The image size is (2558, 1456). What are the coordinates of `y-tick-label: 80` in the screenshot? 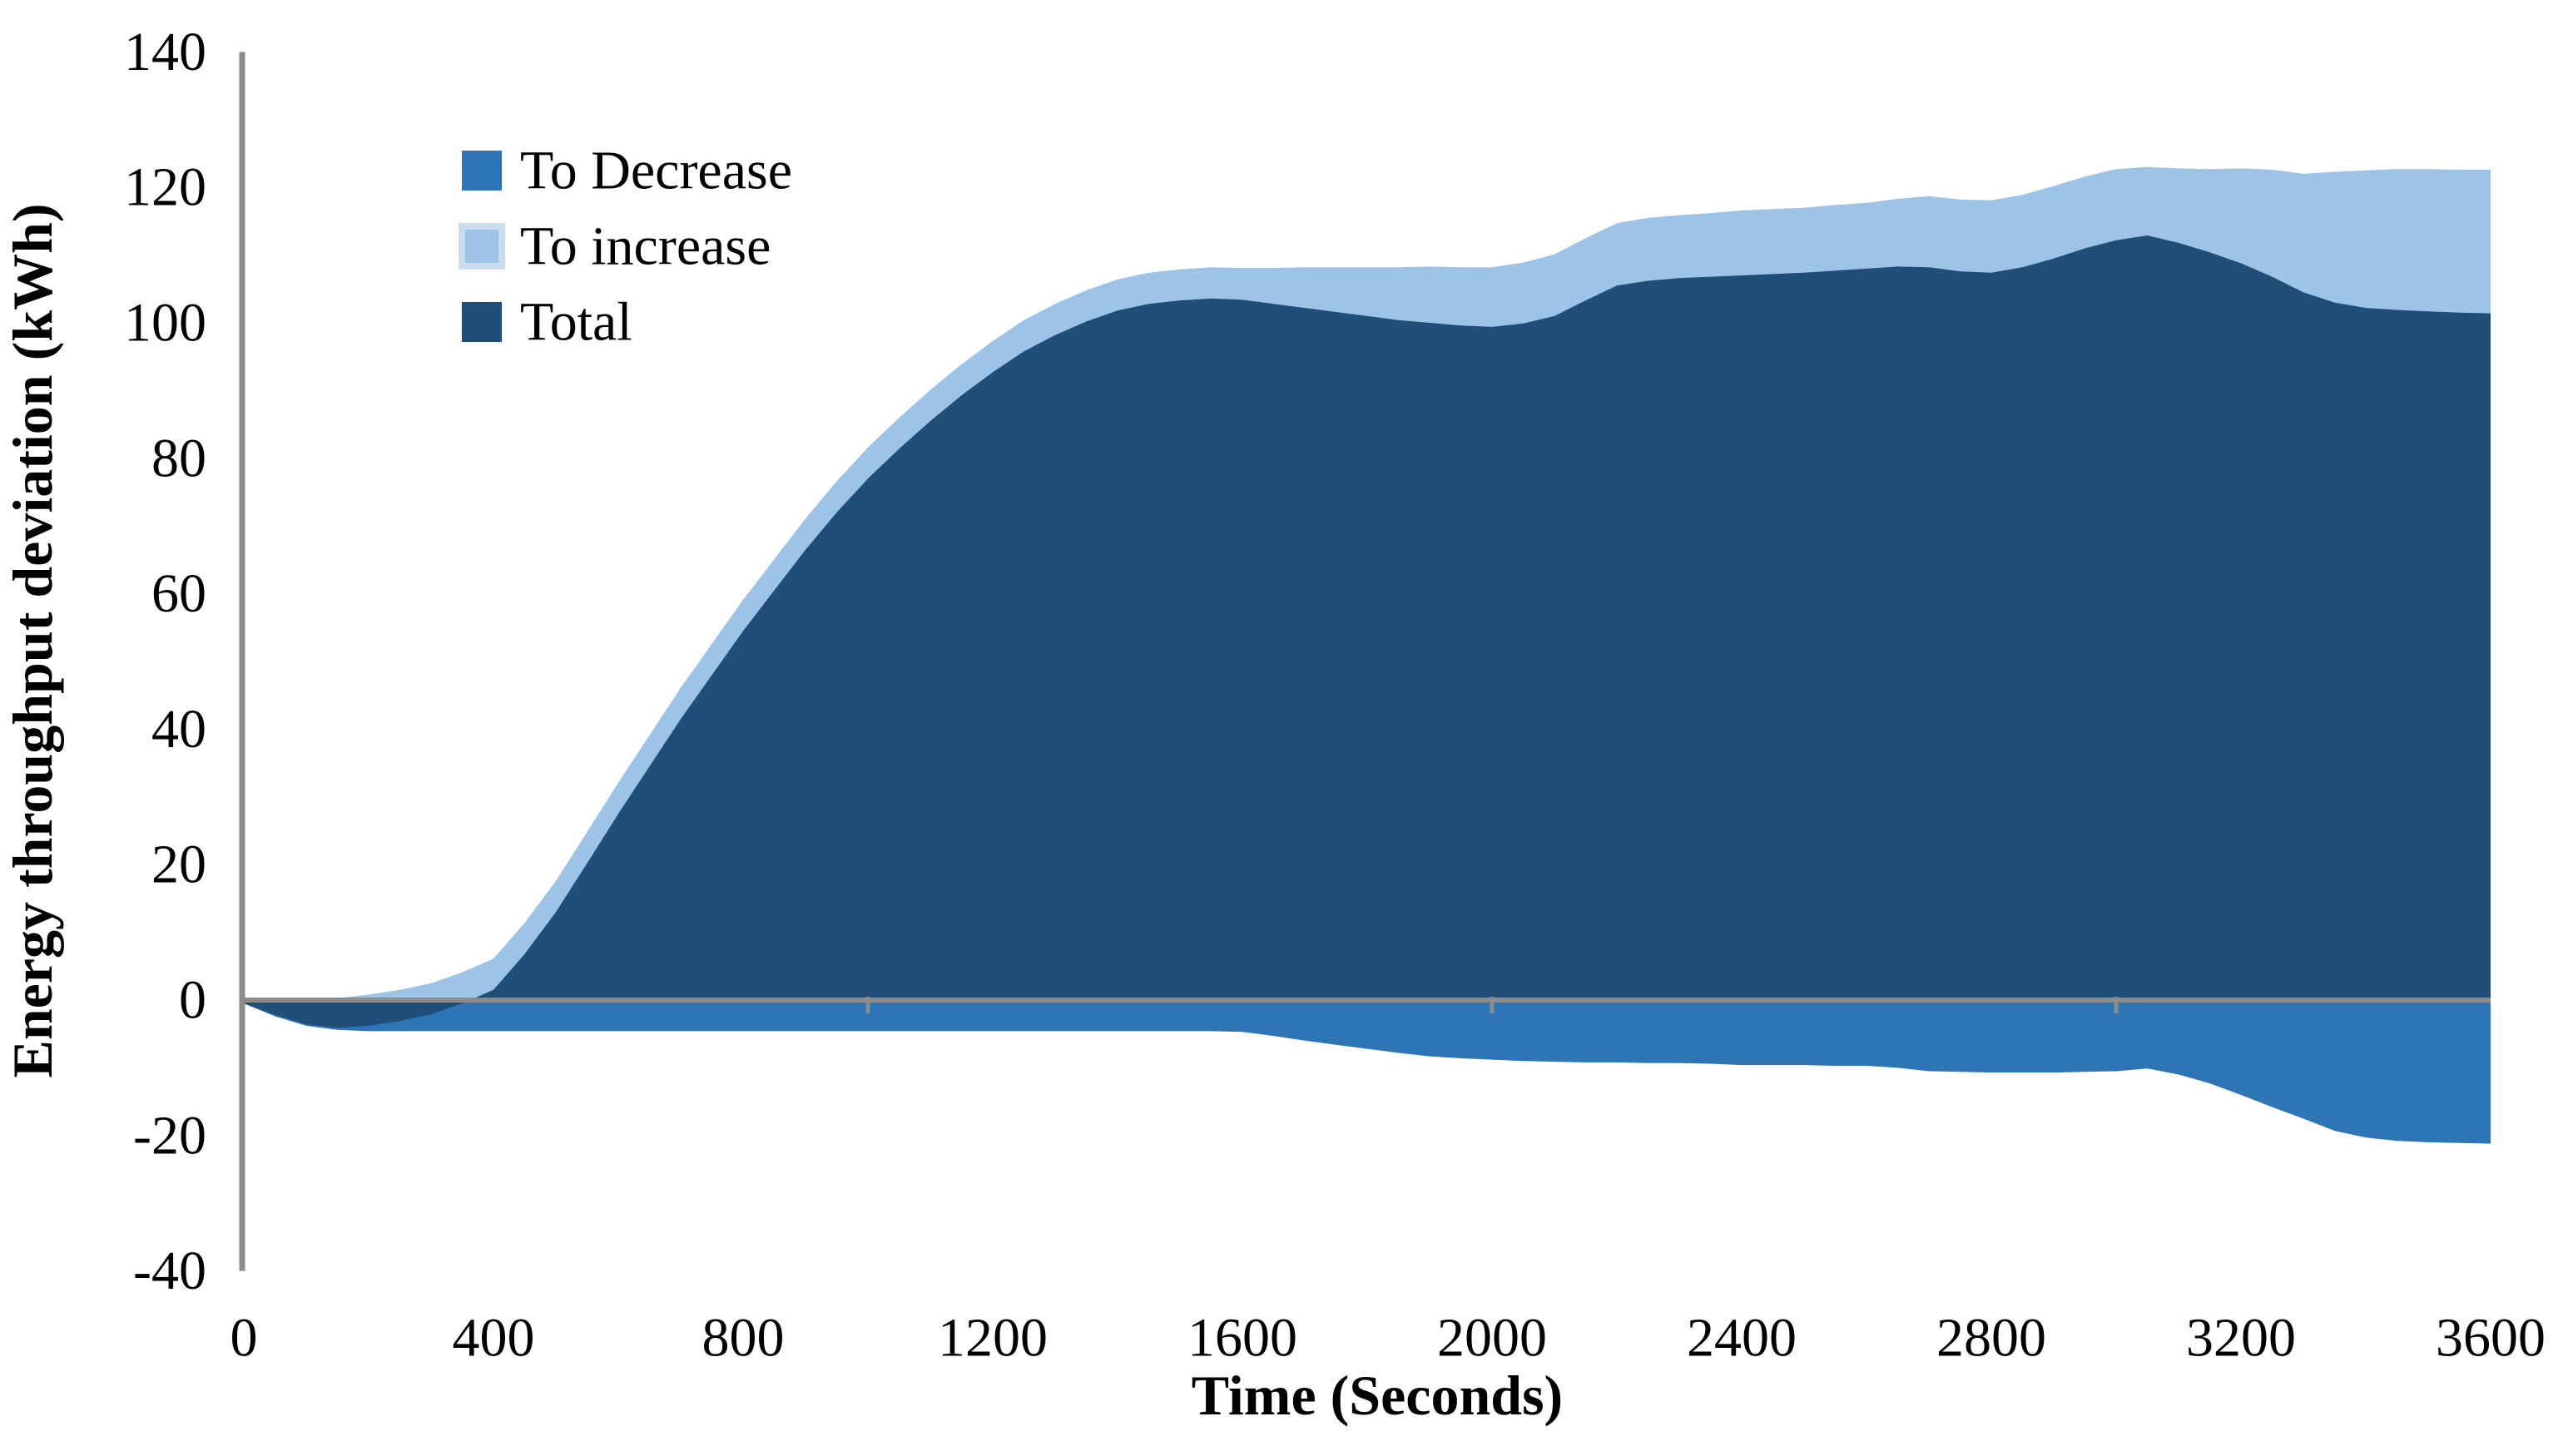 It's located at (178, 458).